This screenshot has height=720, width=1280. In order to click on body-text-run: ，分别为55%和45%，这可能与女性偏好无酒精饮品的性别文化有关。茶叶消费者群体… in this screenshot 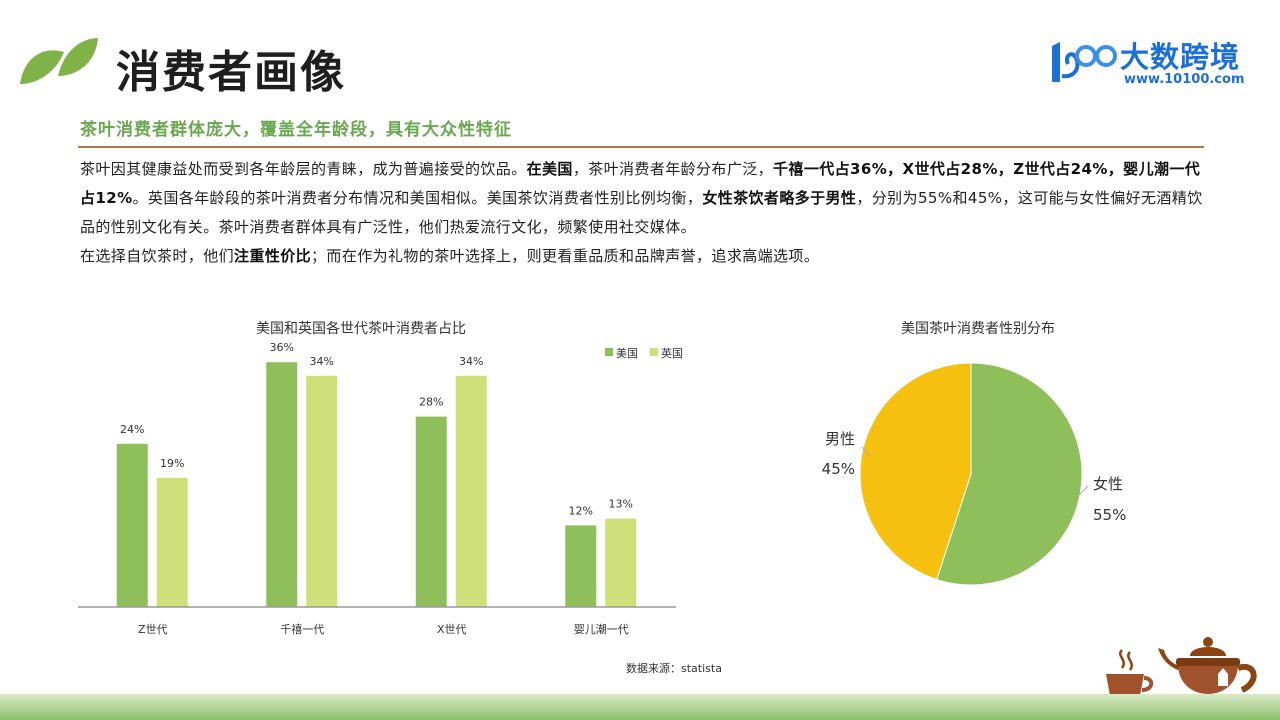, I will do `click(641, 212)`.